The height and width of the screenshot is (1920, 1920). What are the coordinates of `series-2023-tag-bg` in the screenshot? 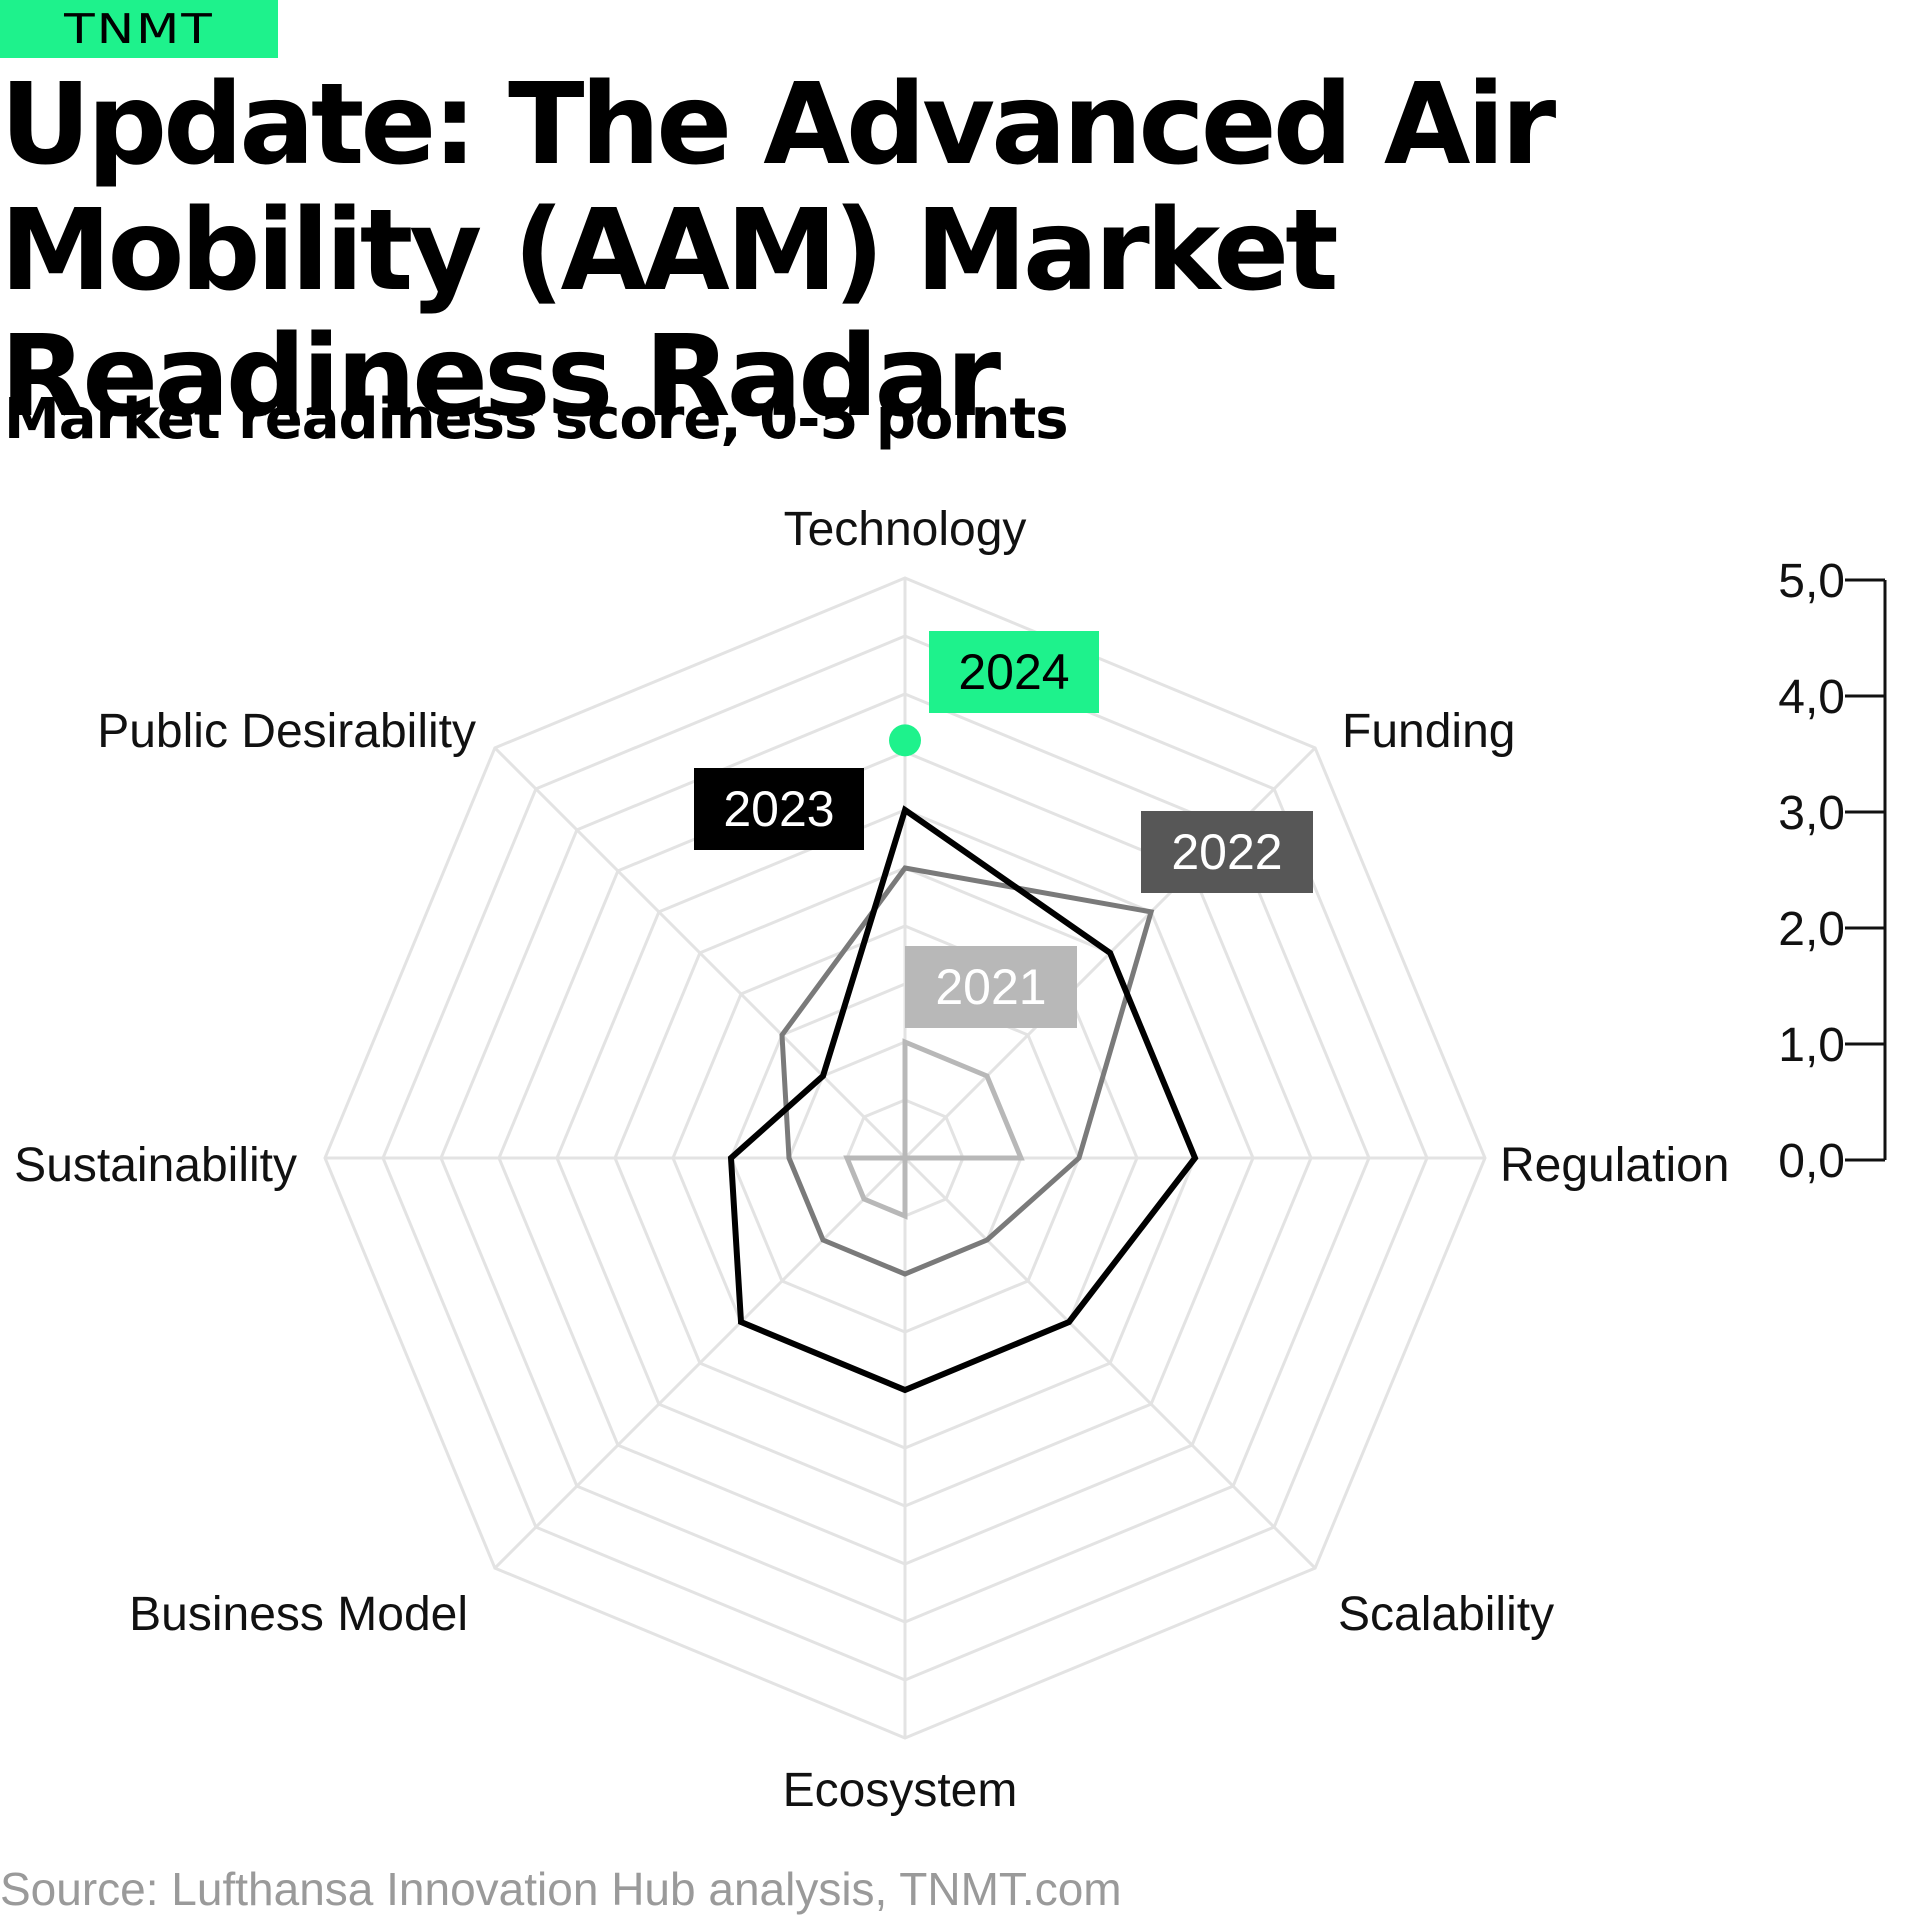 It's located at (779, 809).